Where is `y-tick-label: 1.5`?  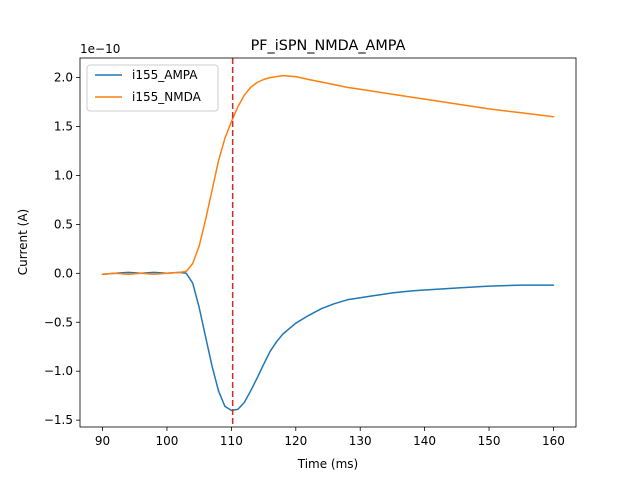
y-tick-label: 1.5 is located at coordinates (63, 127).